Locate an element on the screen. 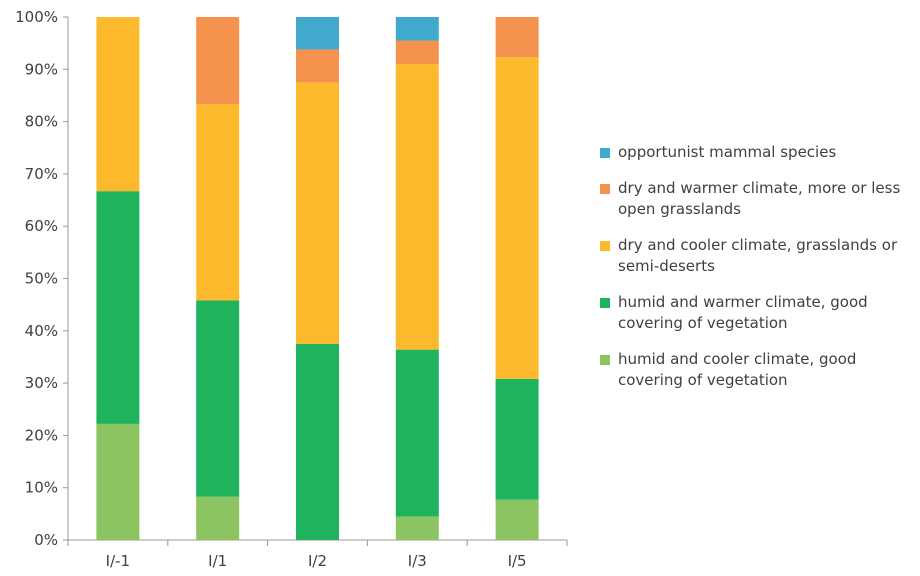 This screenshot has width=920, height=576. x-tick-label: I/1 is located at coordinates (217, 561).